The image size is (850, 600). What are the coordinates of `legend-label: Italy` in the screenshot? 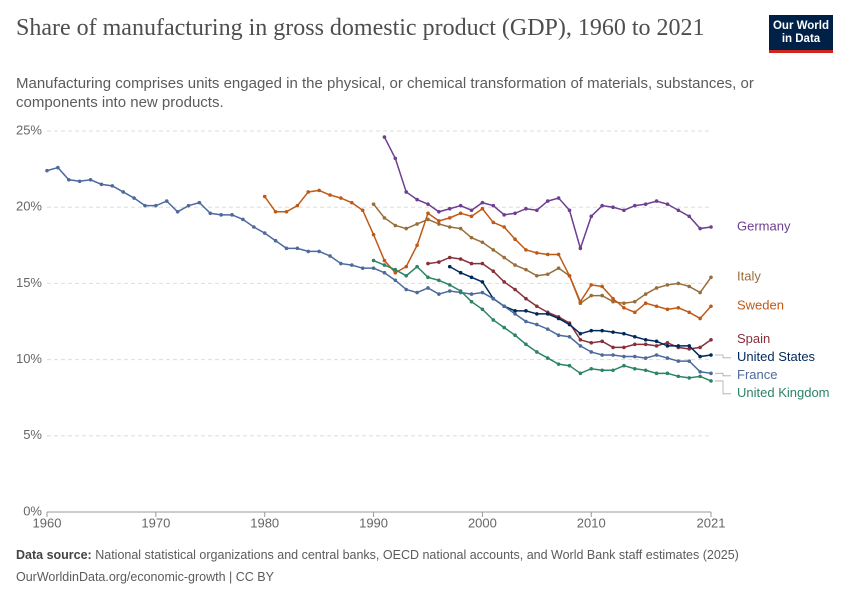 It's located at (749, 276).